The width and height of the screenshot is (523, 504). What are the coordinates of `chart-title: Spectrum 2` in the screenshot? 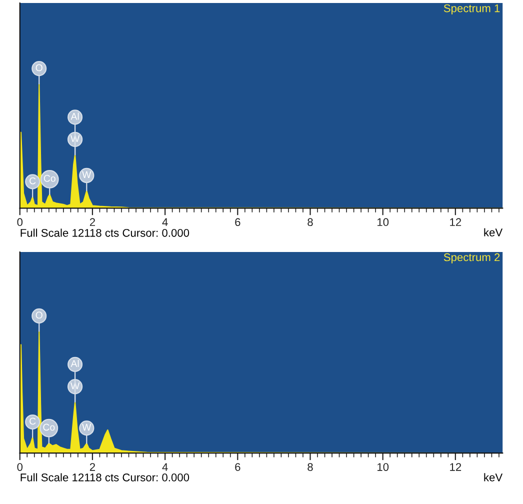 It's located at (472, 258).